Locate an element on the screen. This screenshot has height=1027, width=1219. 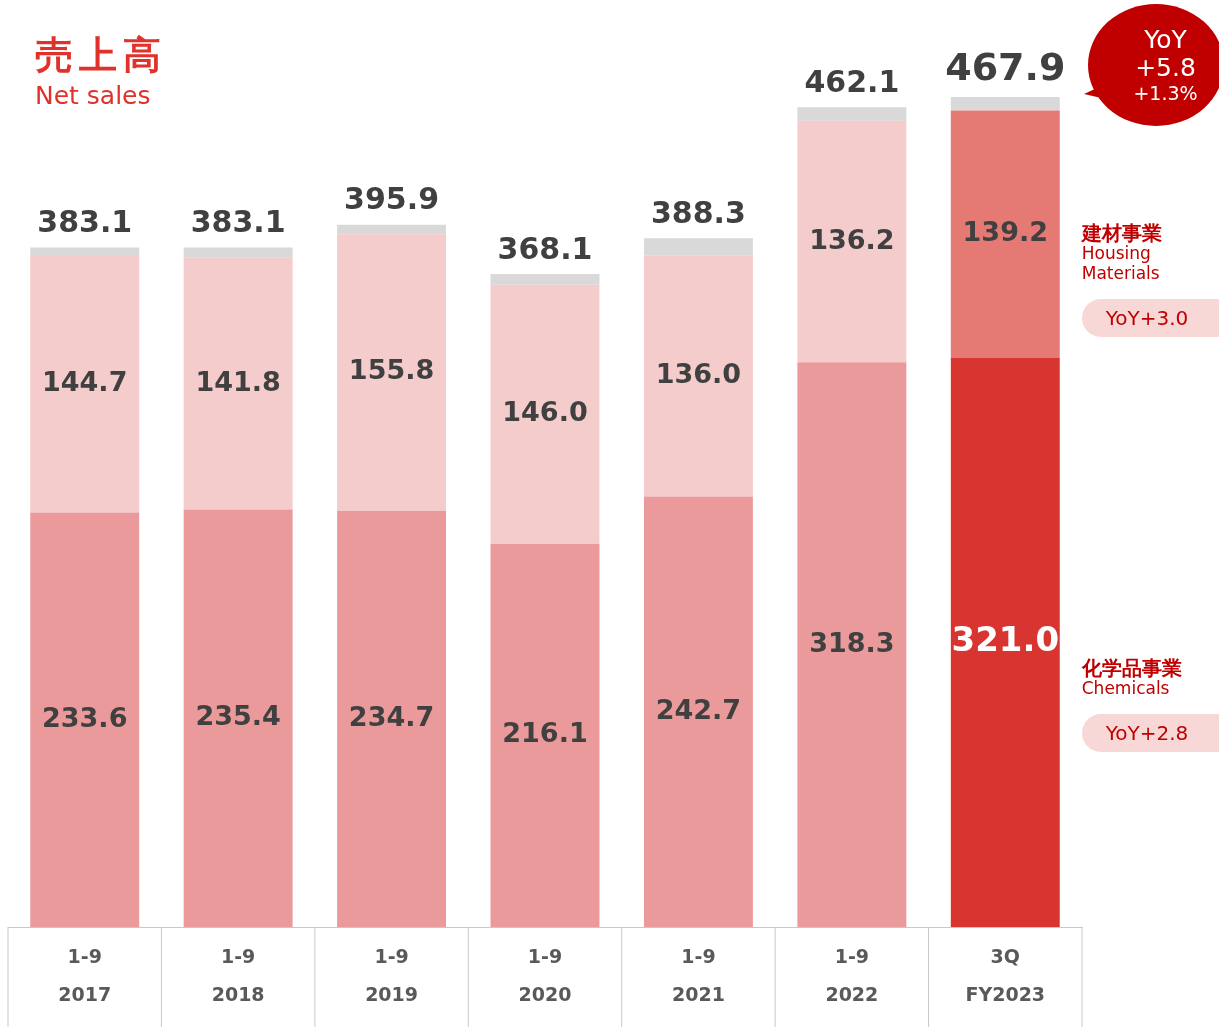
text: YoY +5.8 +1.3% is located at coordinates (1165, 64).